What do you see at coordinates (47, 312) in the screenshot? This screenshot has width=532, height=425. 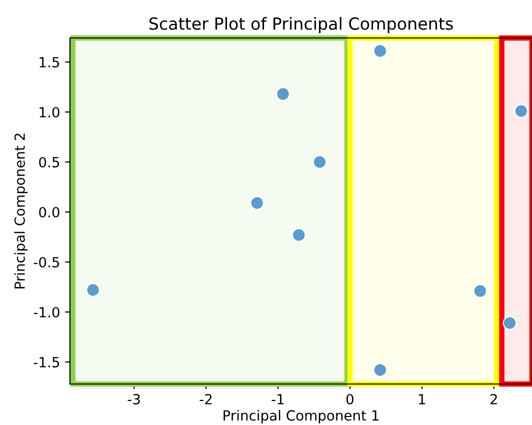 I see `y-tick-label: -1.0` at bounding box center [47, 312].